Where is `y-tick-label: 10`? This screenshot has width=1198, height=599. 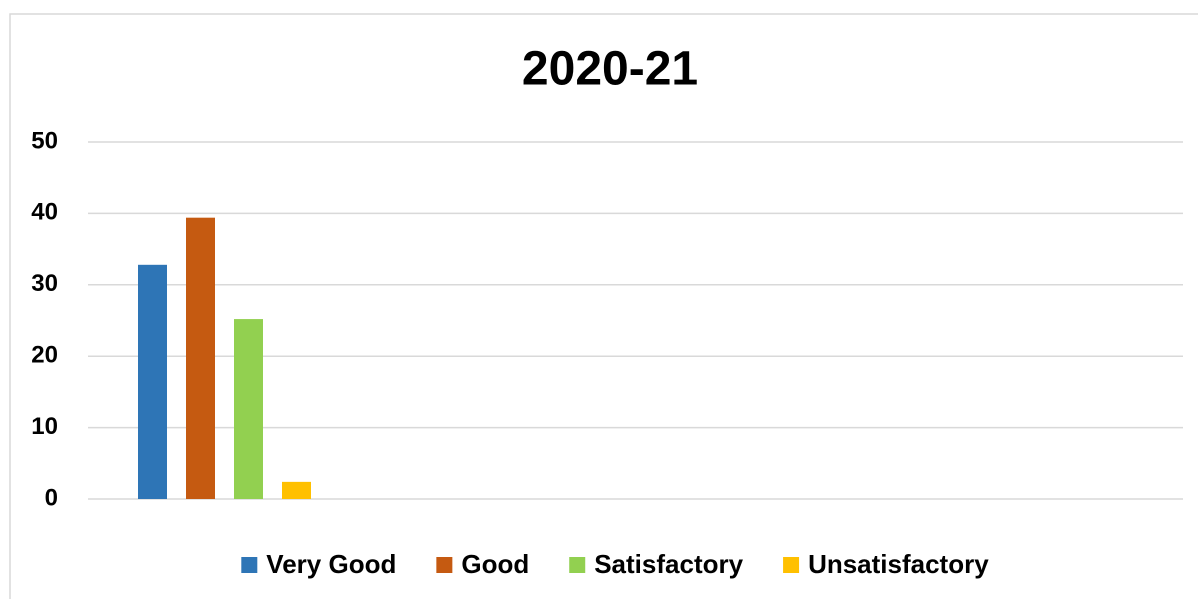 y-tick-label: 10 is located at coordinates (44, 426).